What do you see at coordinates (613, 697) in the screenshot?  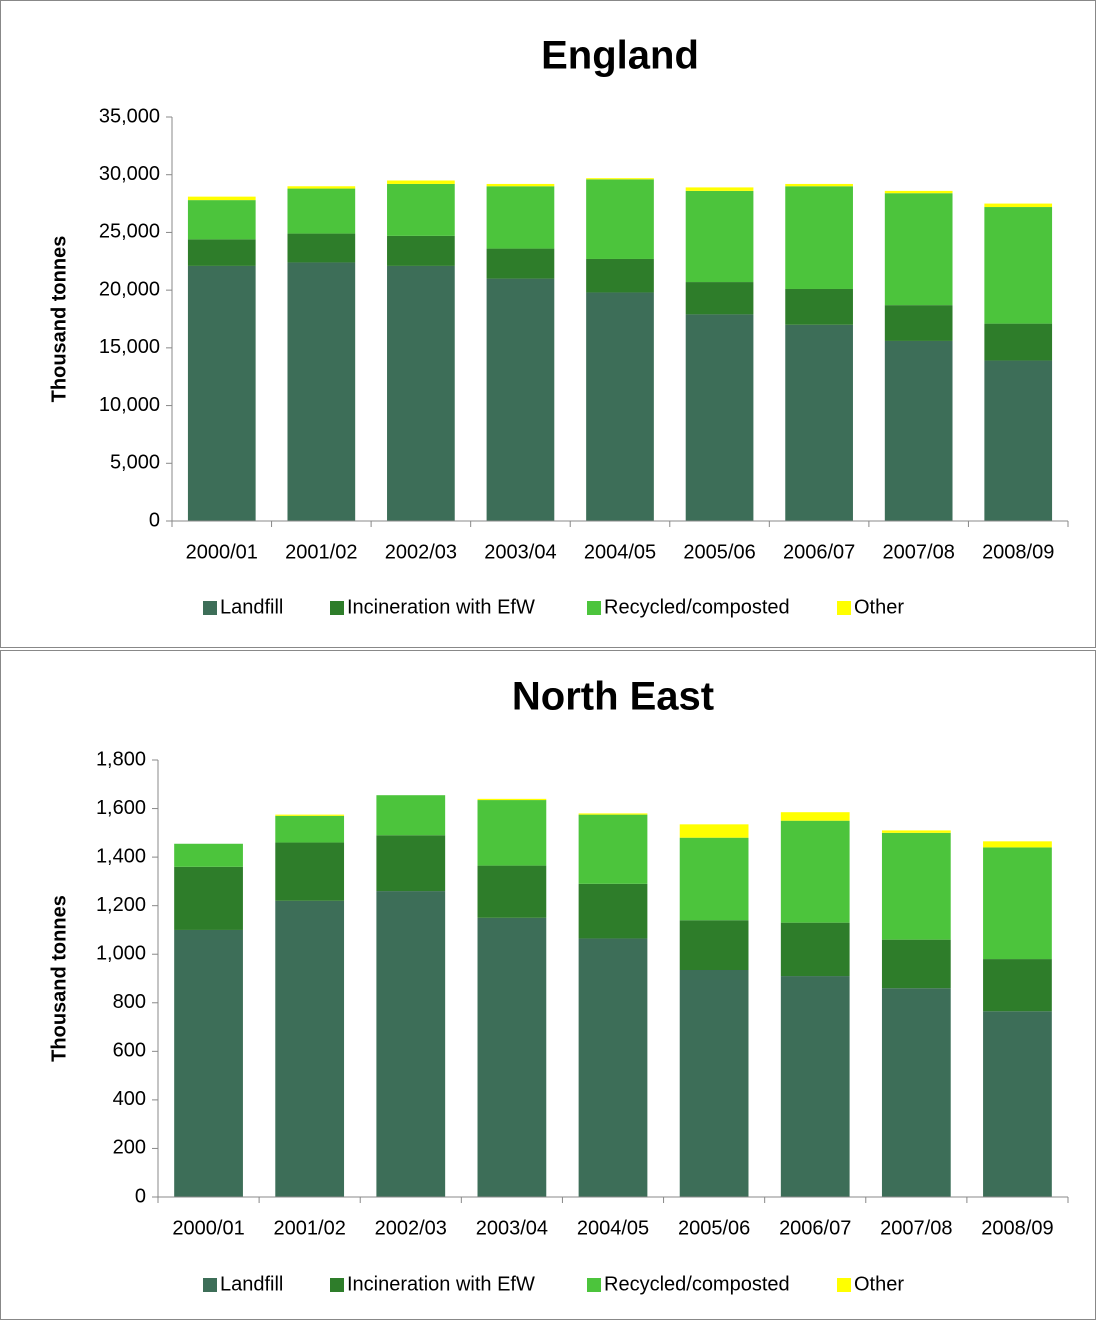 I see `chart-title: North East` at bounding box center [613, 697].